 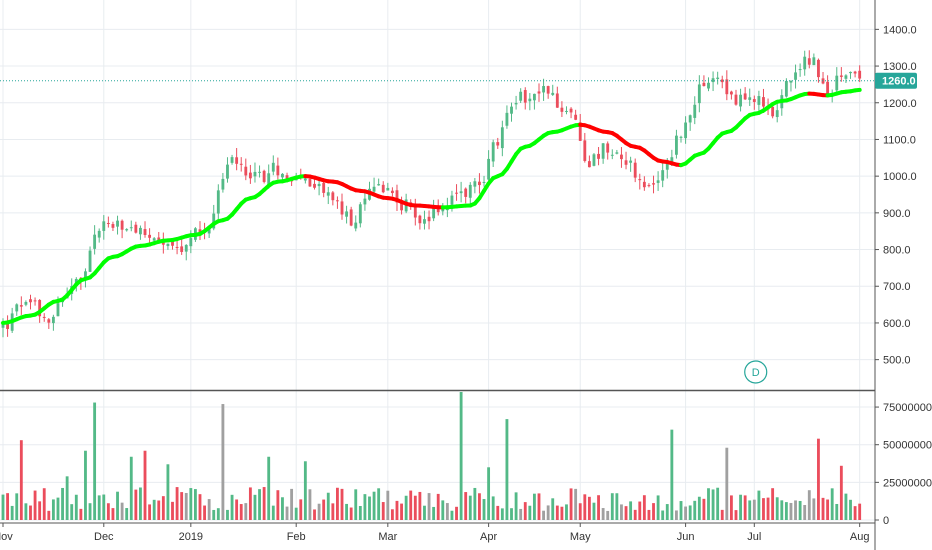 I want to click on time-tick-label: Nov, so click(x=6, y=537).